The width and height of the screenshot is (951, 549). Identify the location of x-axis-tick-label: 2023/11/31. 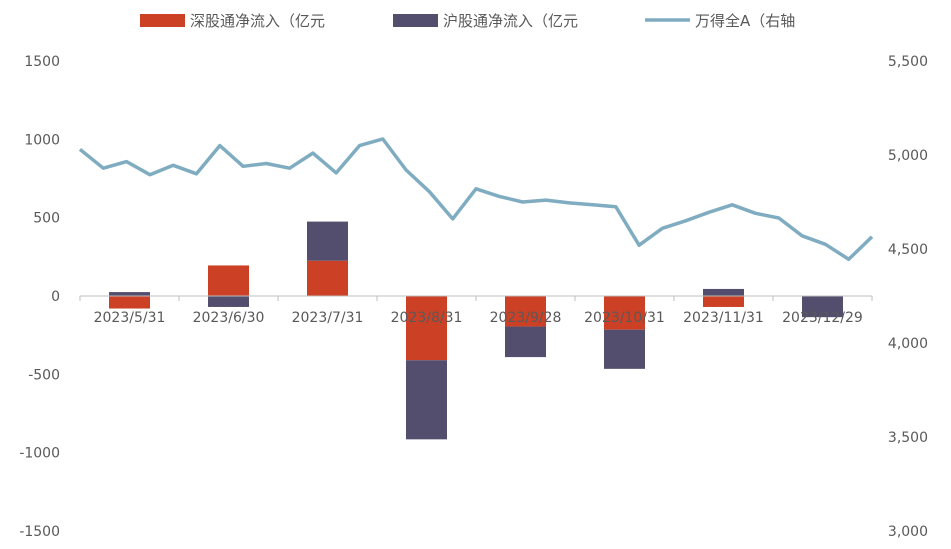
(723, 318).